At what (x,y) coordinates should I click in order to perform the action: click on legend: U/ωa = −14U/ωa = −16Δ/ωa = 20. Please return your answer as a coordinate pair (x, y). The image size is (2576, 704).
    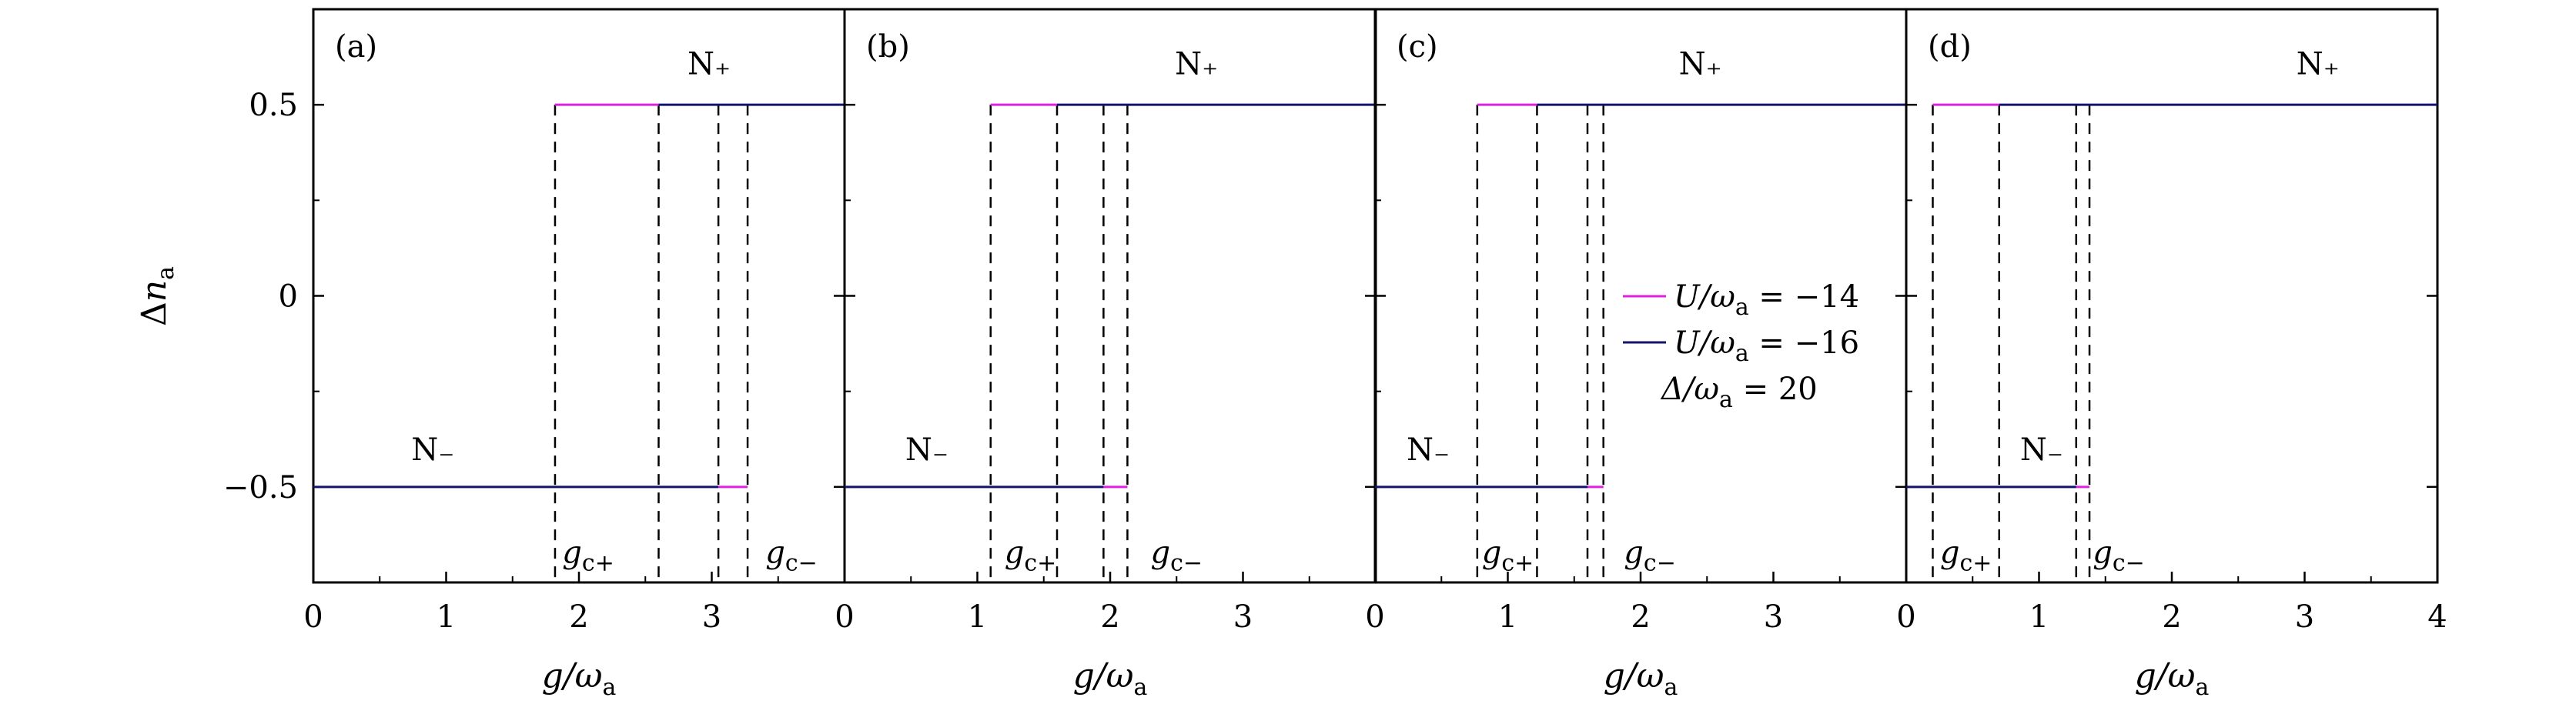
    Looking at the image, I should click on (1741, 346).